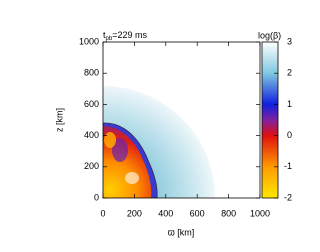  I want to click on x-tick-label: 600, so click(197, 213).